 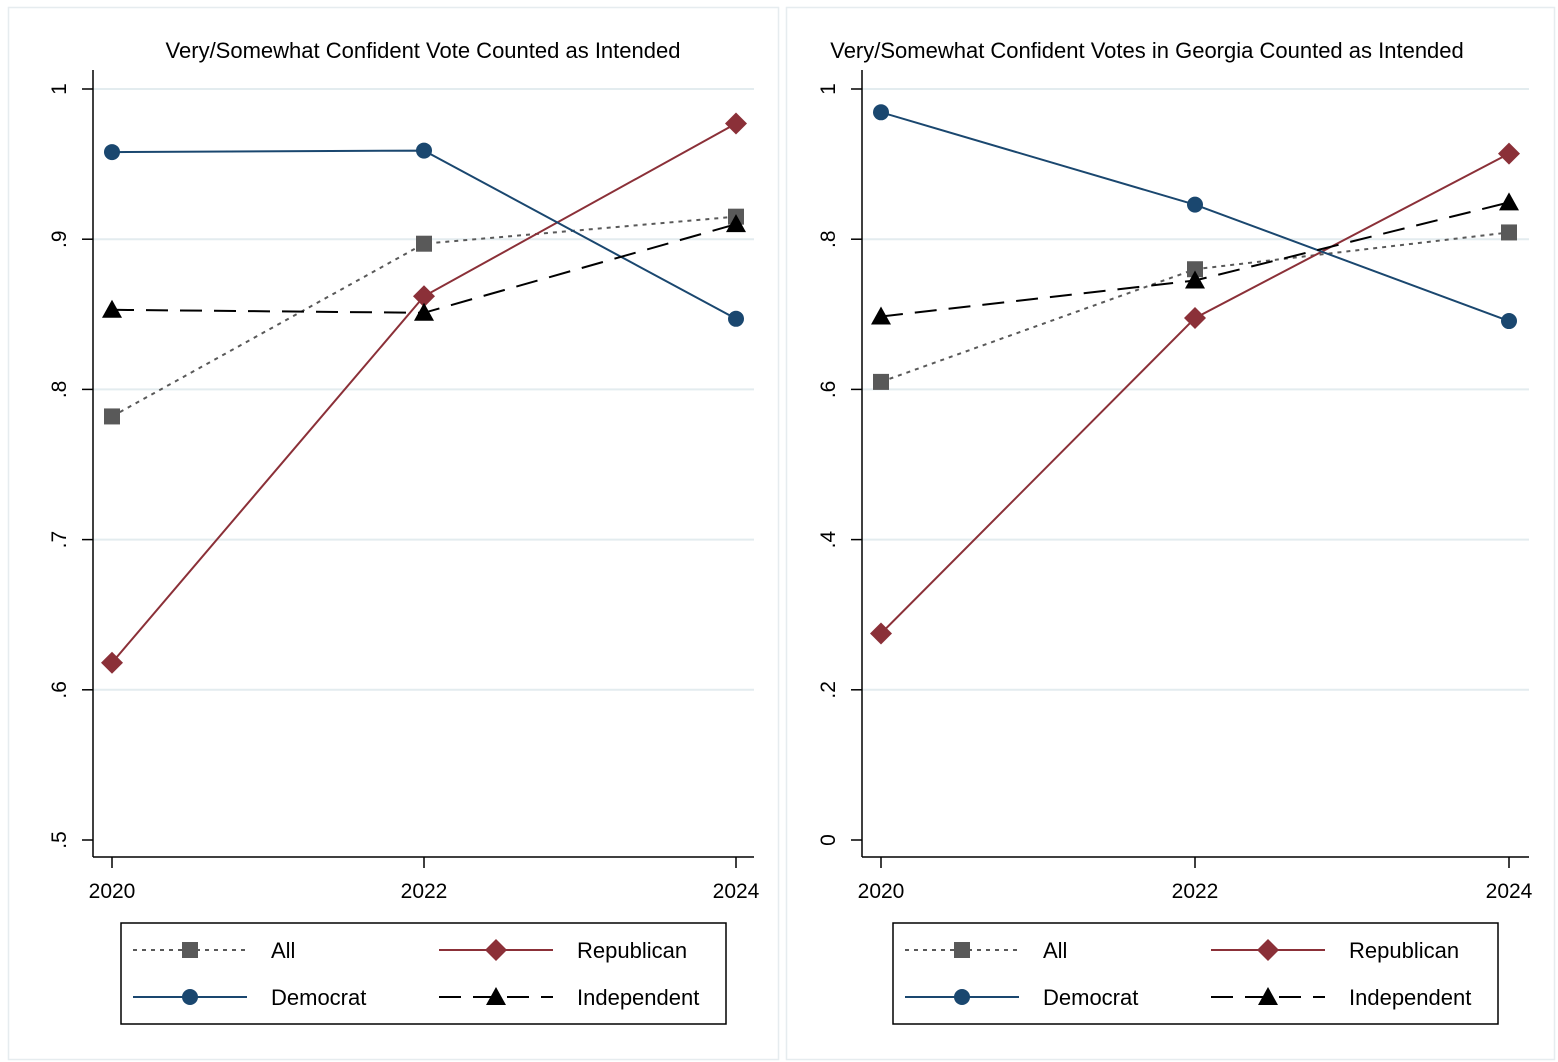 I want to click on y-tick-label: .5, so click(x=59, y=840).